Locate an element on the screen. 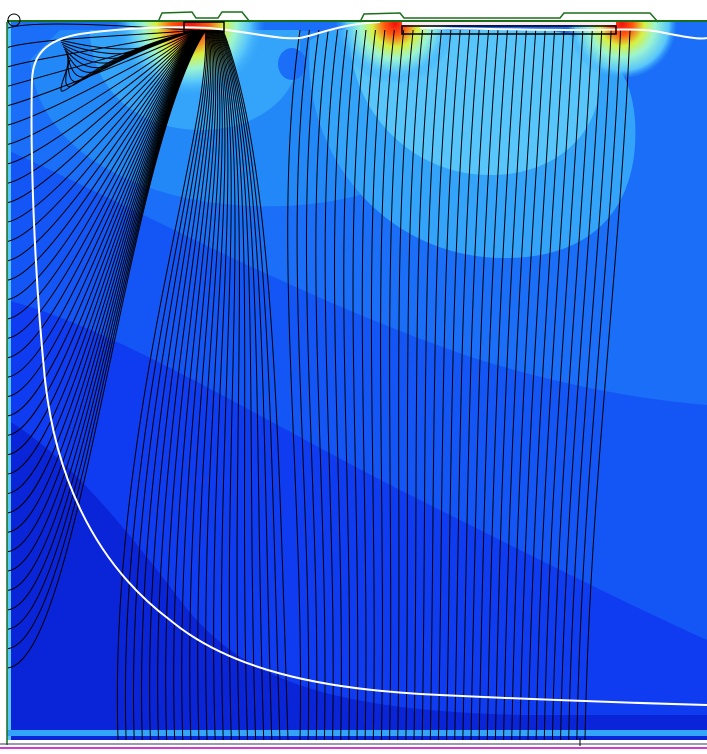 This screenshot has width=707, height=754. hot-spot-mid is located at coordinates (398, 52).